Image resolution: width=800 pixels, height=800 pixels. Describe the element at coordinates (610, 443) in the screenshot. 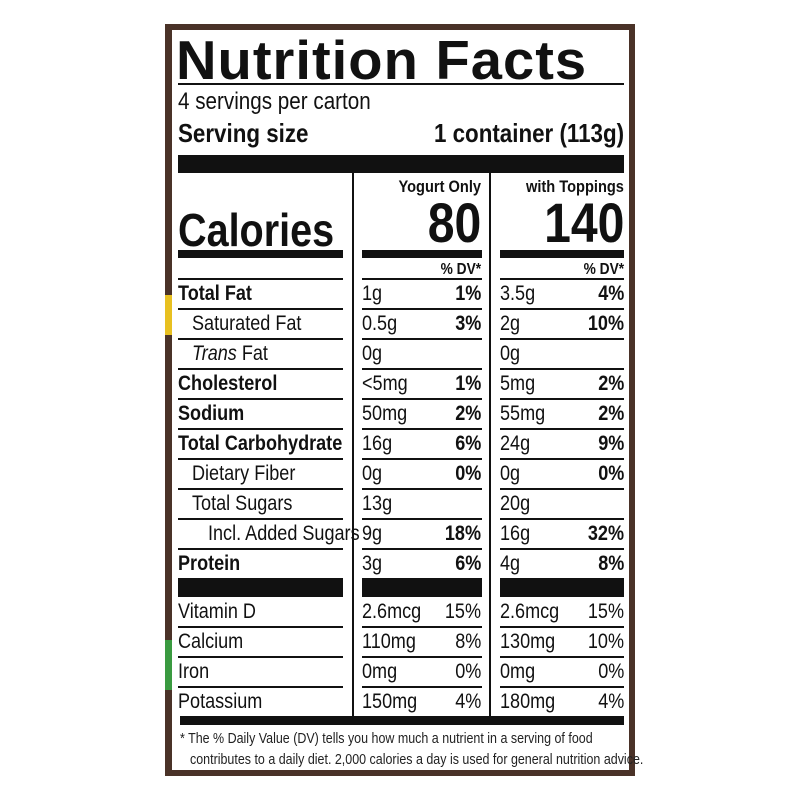

I see `dv-with-toppings-text: 9%` at that location.